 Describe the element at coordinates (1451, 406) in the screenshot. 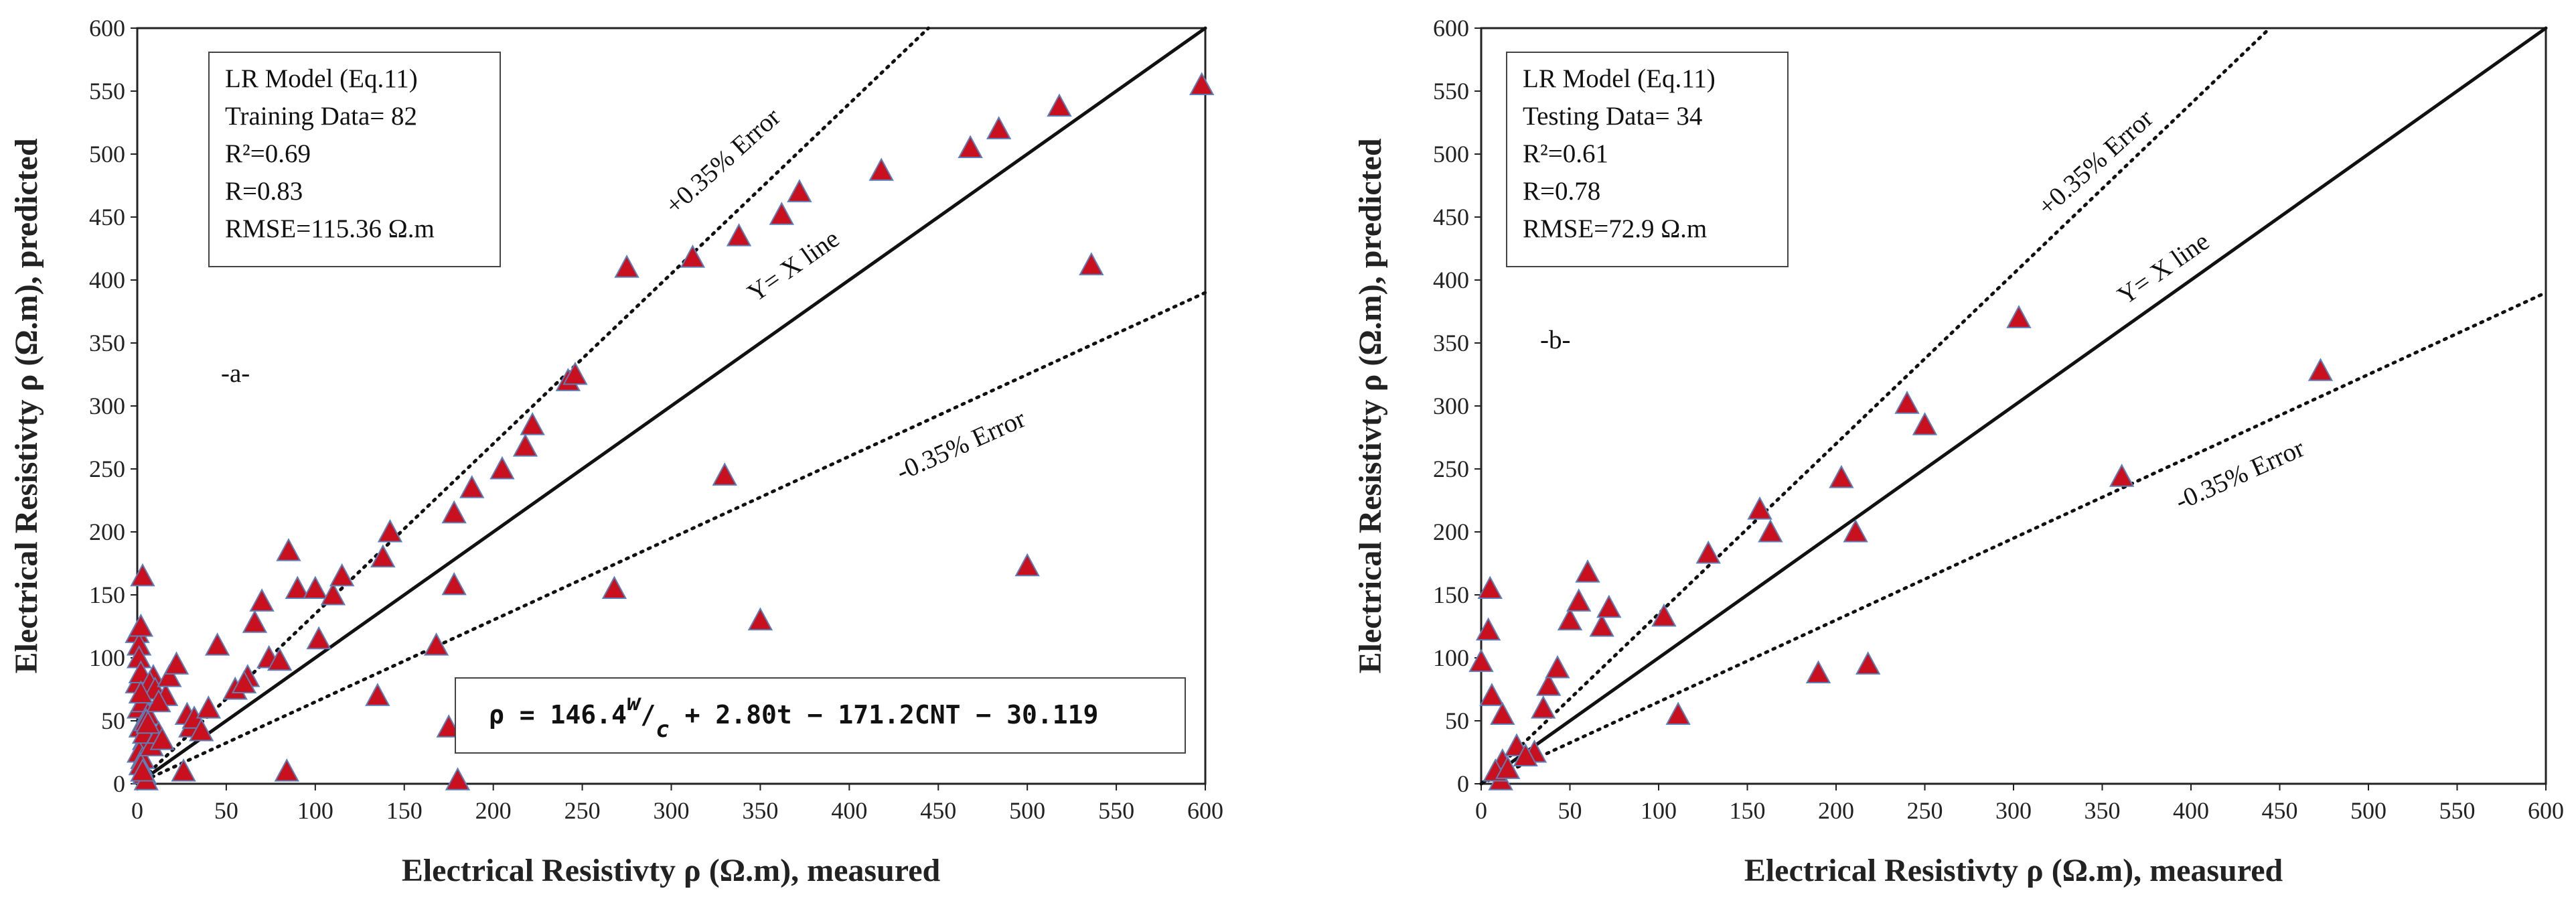

I see `y-tick-label: 300` at that location.